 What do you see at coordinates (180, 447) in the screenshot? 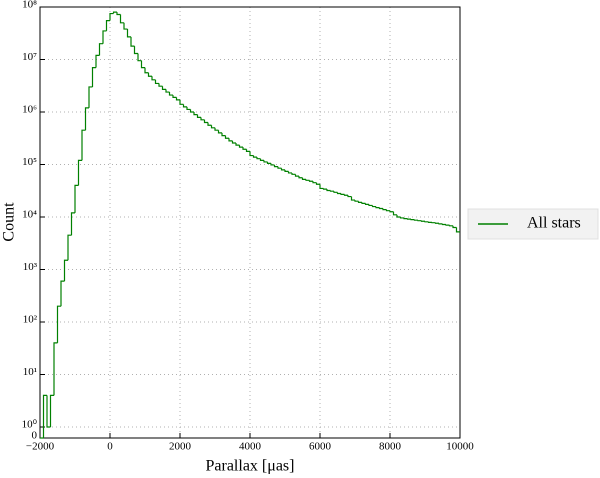
I see `x-tick-label: 2000` at bounding box center [180, 447].